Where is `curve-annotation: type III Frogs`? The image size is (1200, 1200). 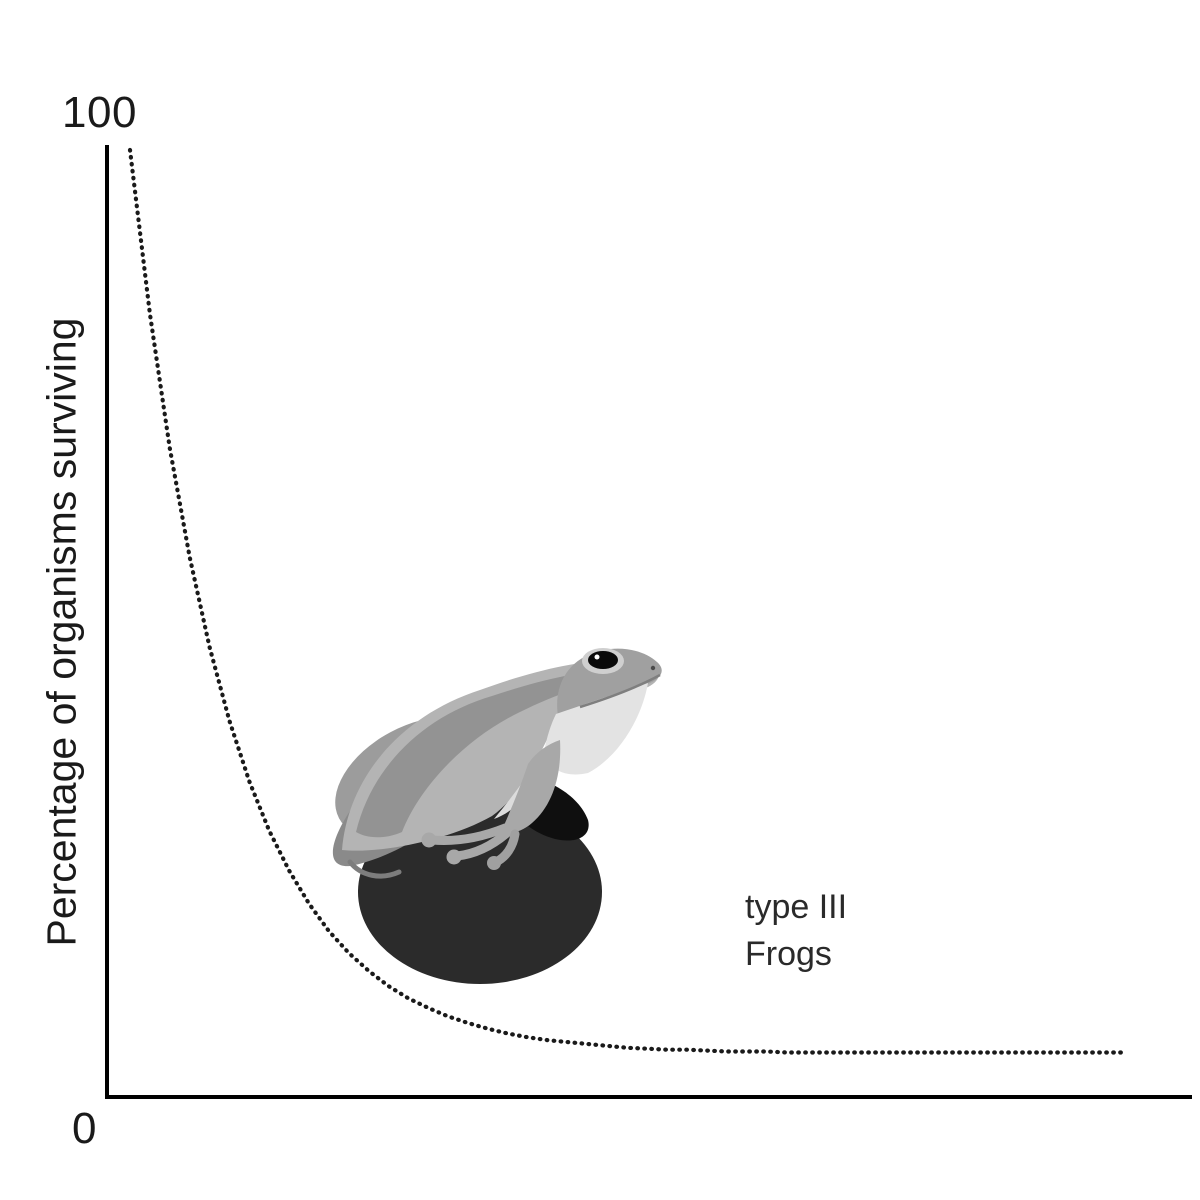
curve-annotation: type III Frogs is located at coordinates (796, 931).